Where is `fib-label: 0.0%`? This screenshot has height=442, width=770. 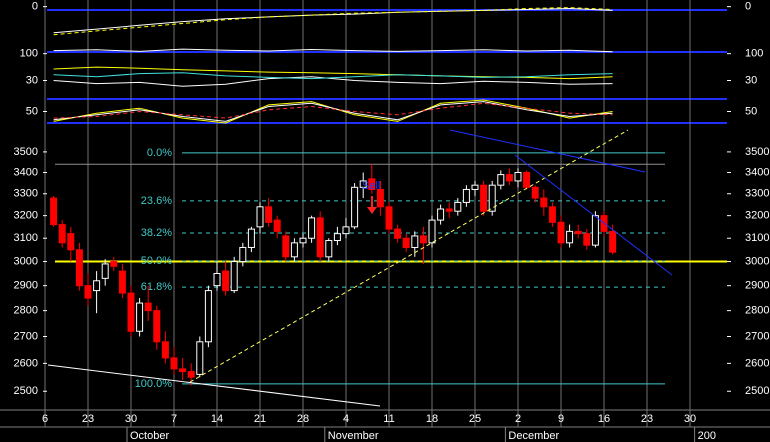 fib-label: 0.0% is located at coordinates (159, 153).